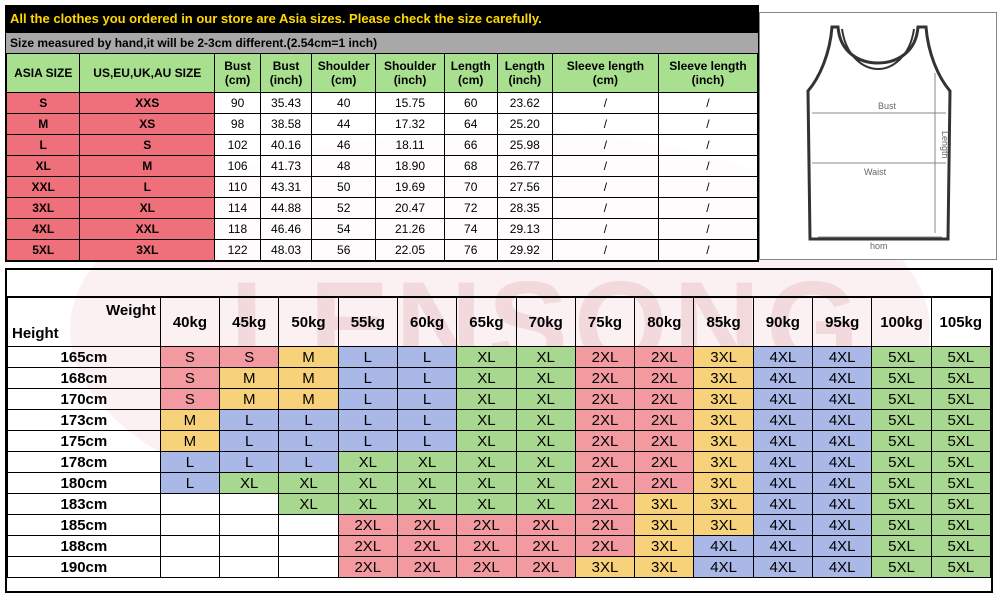 This screenshot has height=600, width=1000. I want to click on size-row: XL M 106 41.73 48 18.90 68 26.77//, so click(382, 166).